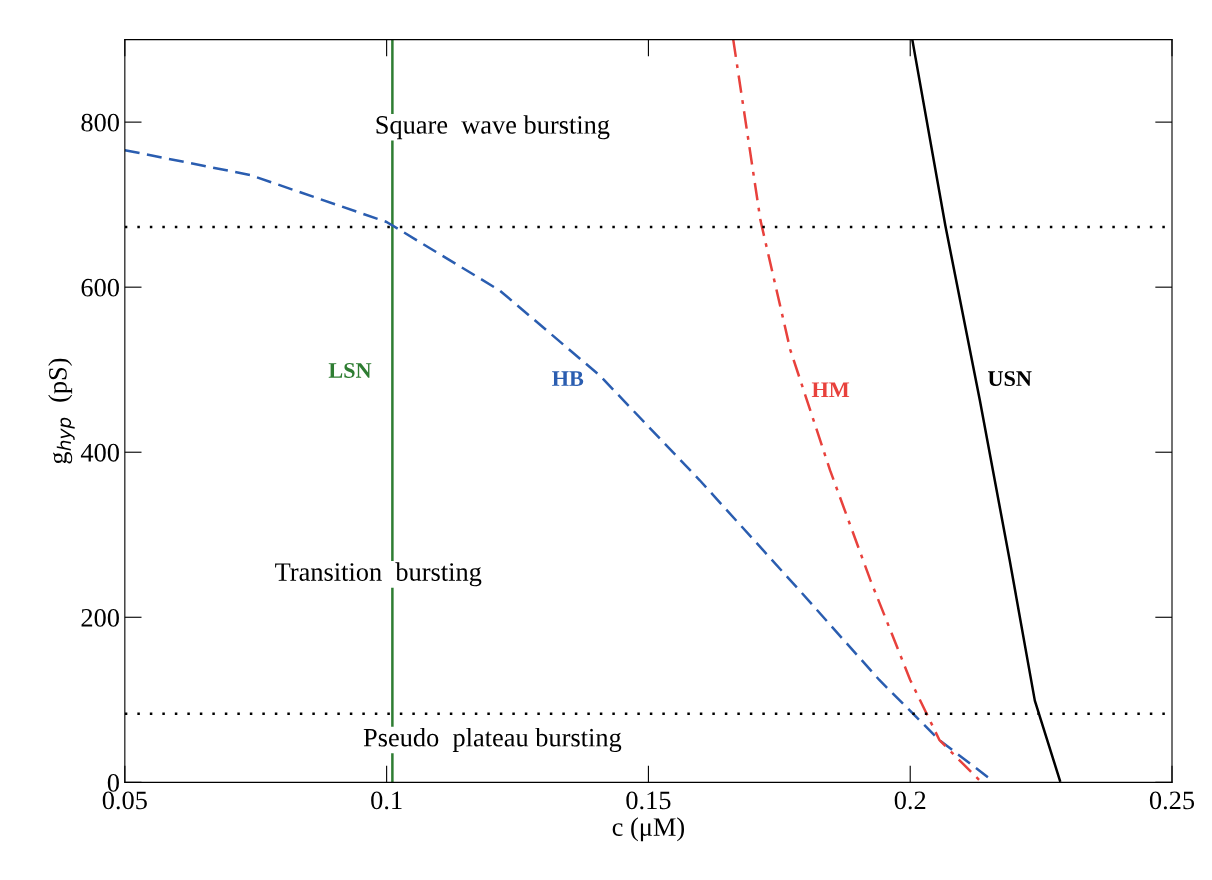 This screenshot has width=1212, height=880. I want to click on series-label: HM, so click(830, 389).